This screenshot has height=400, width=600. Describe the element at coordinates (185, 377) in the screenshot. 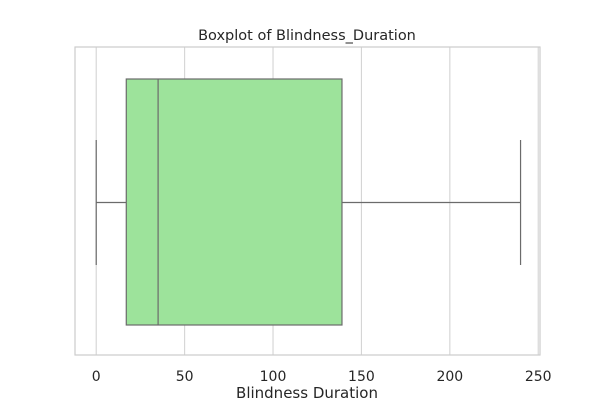

I see `x-tick-label: 50` at that location.